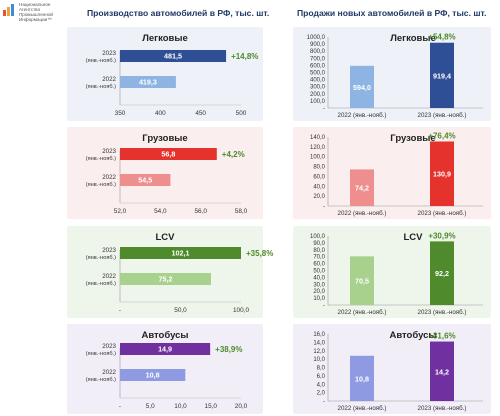  I want to click on logo-icon, so click(8, 10).